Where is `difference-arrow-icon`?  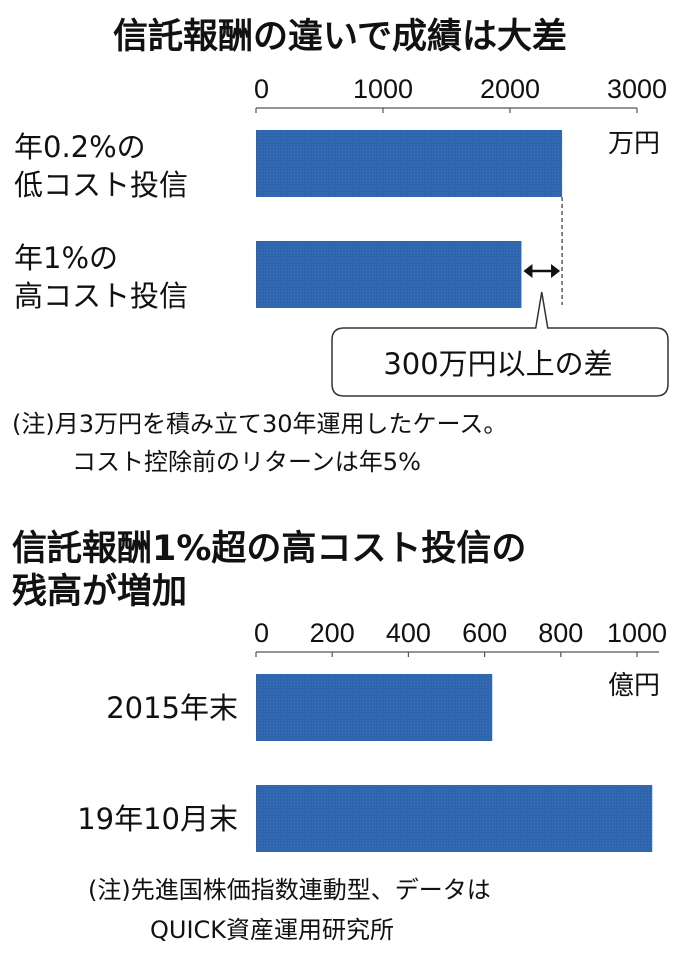 difference-arrow-icon is located at coordinates (542, 271).